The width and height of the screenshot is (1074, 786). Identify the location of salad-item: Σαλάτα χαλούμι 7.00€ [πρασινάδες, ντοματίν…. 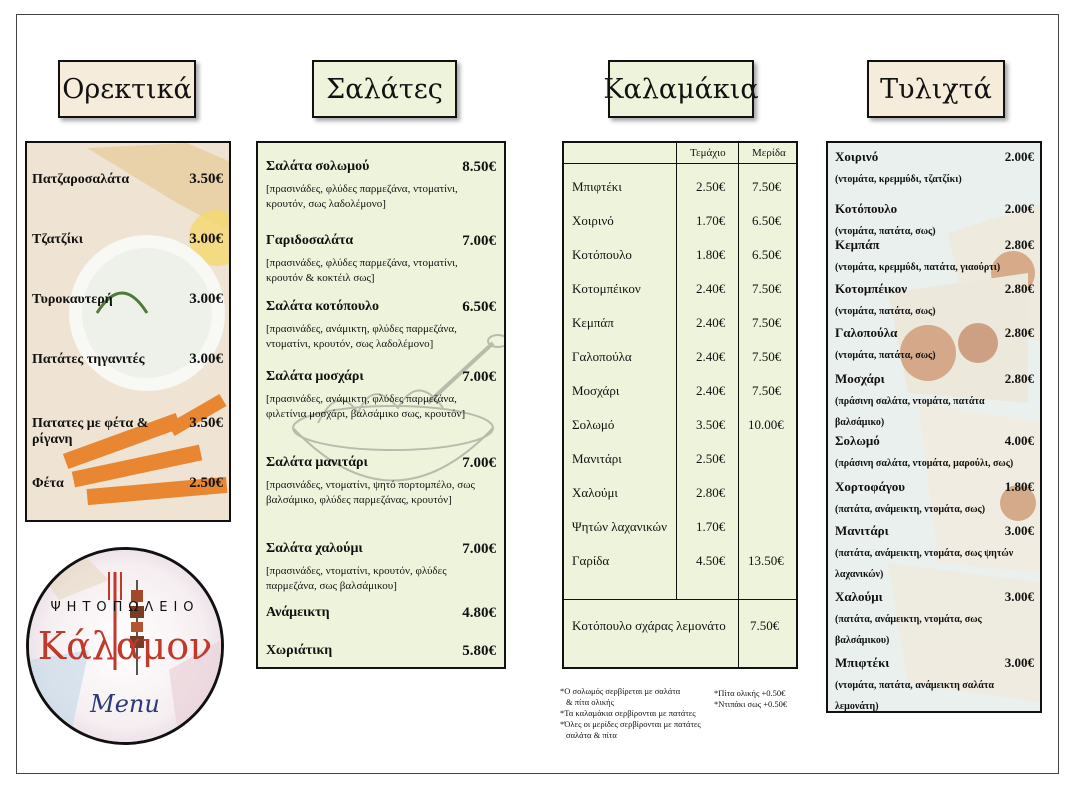
(381, 567).